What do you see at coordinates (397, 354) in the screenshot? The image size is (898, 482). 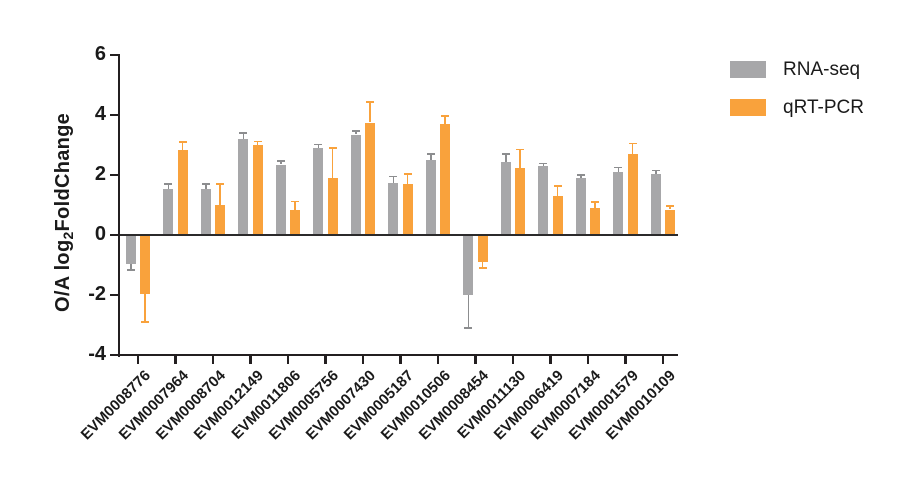 I see `x-axis-line` at bounding box center [397, 354].